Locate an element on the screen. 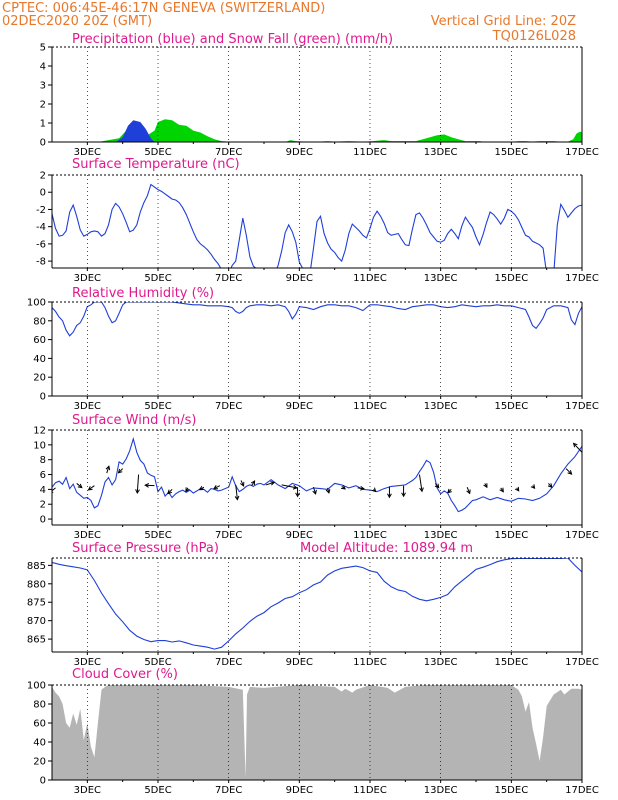 Image resolution: width=618 pixels, height=800 pixels. y-tick-label: 5 is located at coordinates (43, 48).